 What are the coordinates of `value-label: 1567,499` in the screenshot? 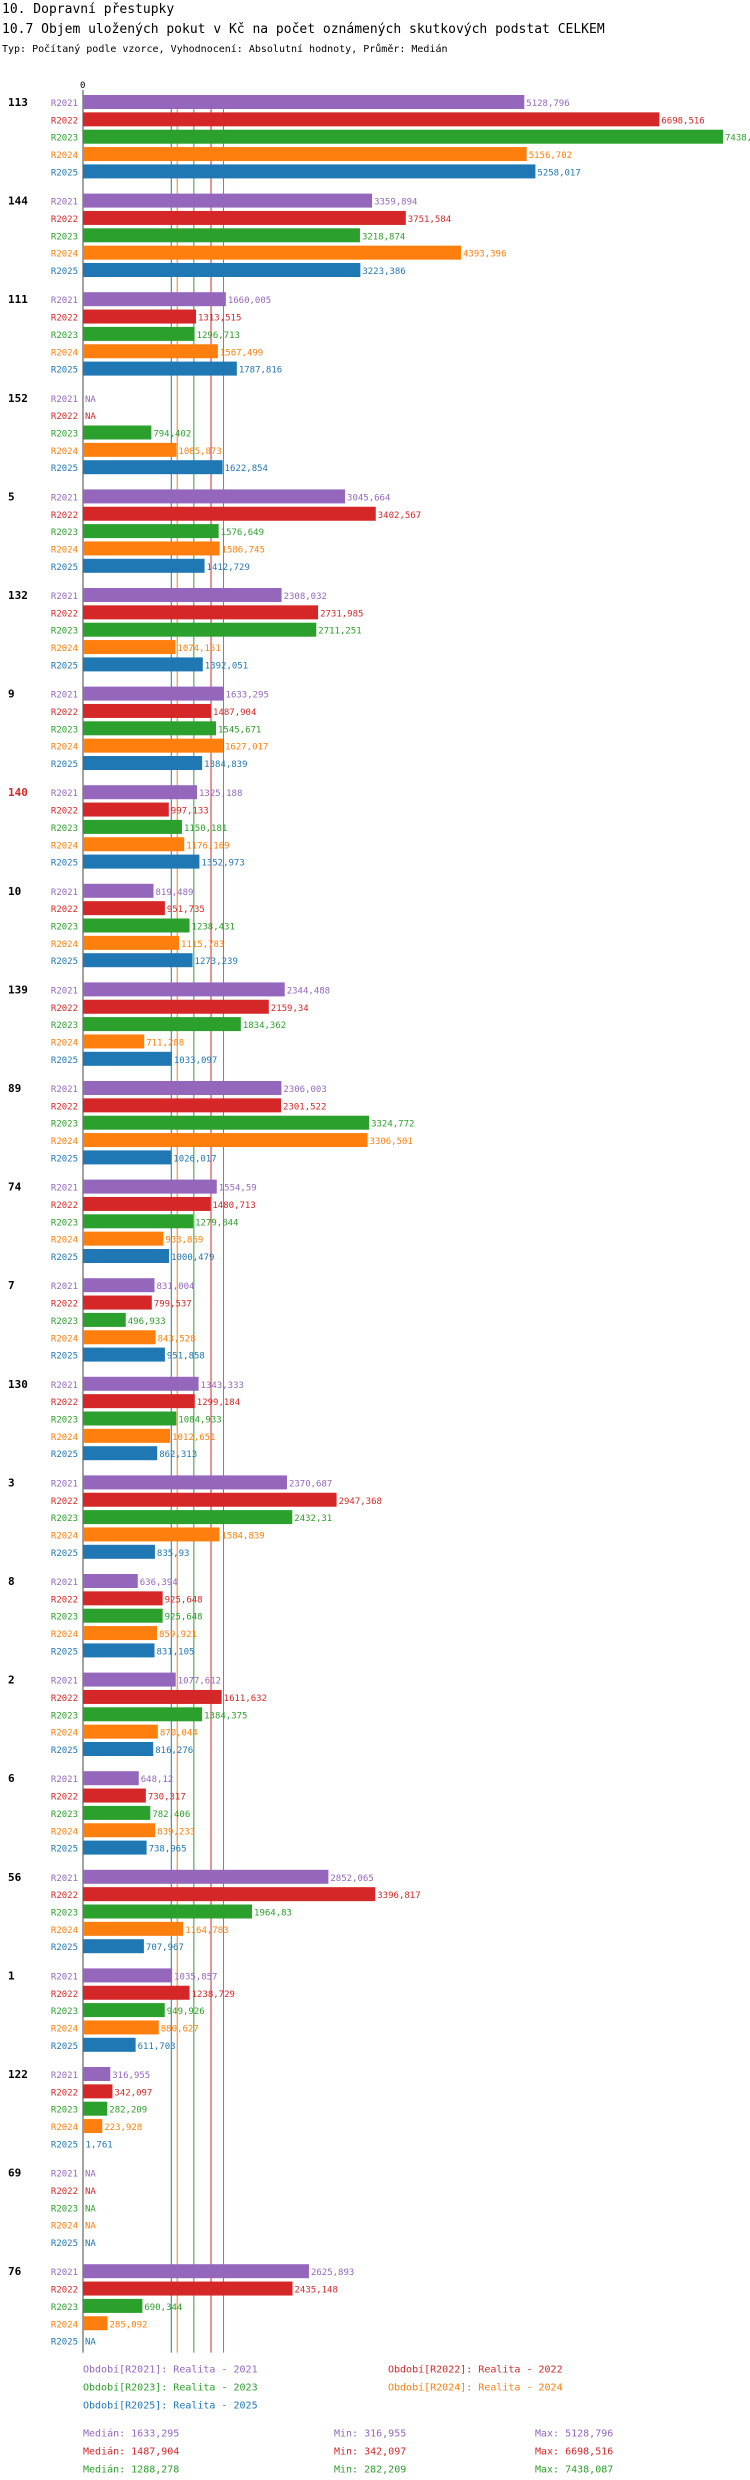 It's located at (241, 353).